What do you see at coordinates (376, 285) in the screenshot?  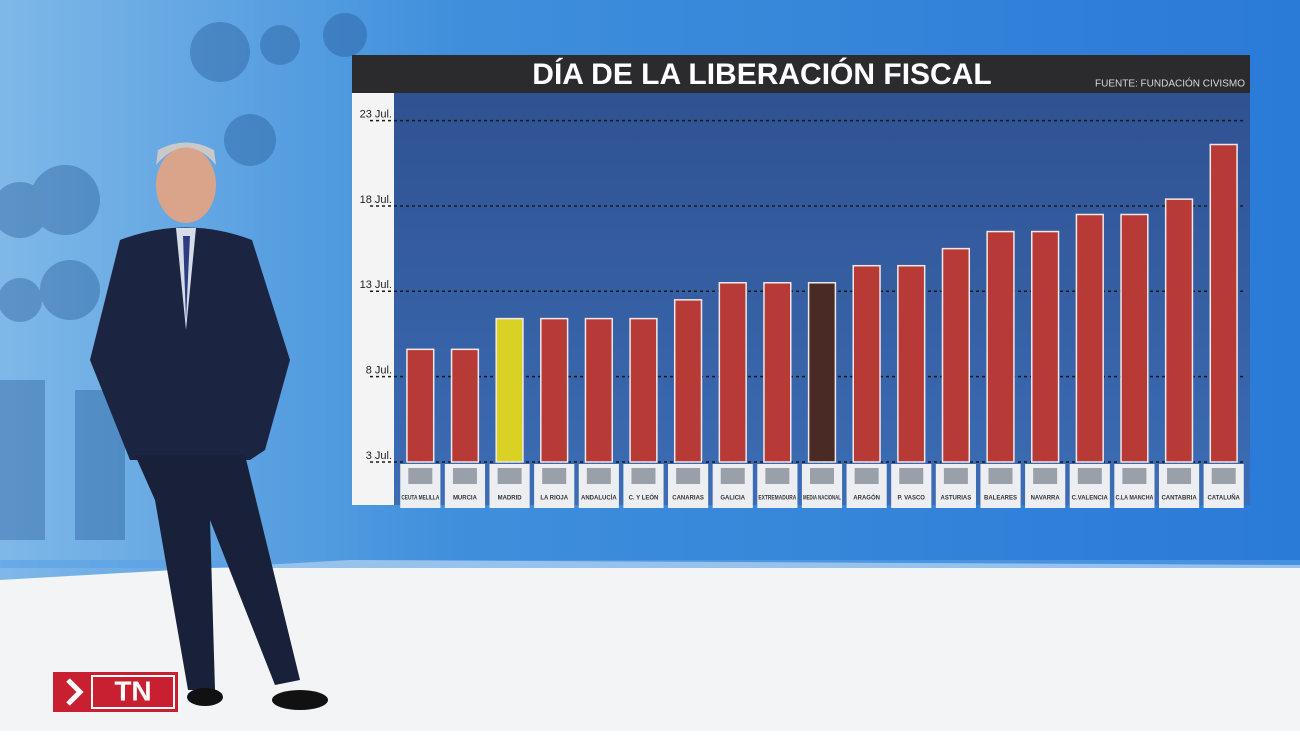 I see `y-tick-label: 13 Jul.` at bounding box center [376, 285].